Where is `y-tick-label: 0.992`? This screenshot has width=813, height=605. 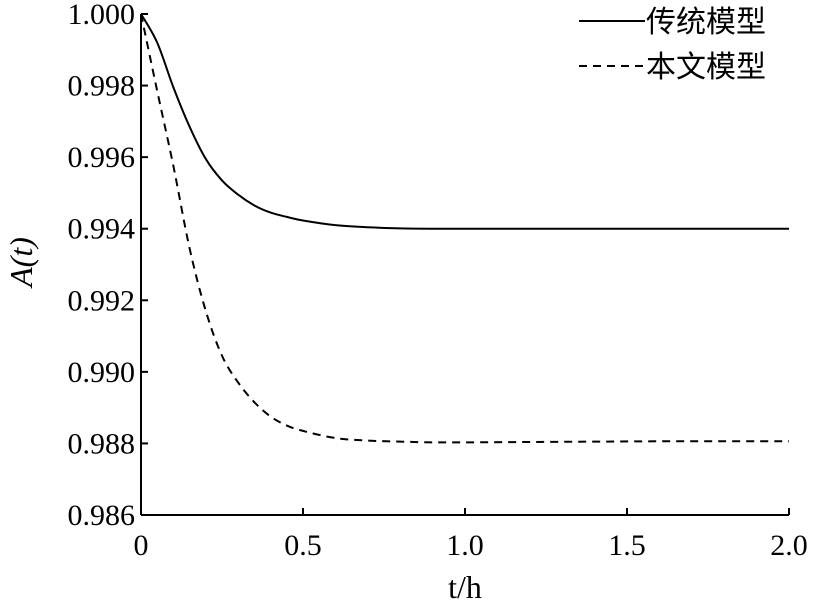
y-tick-label: 0.992 is located at coordinates (102, 300).